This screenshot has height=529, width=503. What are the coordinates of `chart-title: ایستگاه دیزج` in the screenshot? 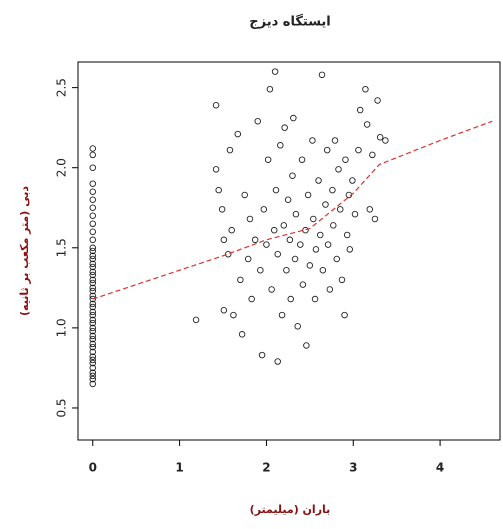 It's located at (290, 22).